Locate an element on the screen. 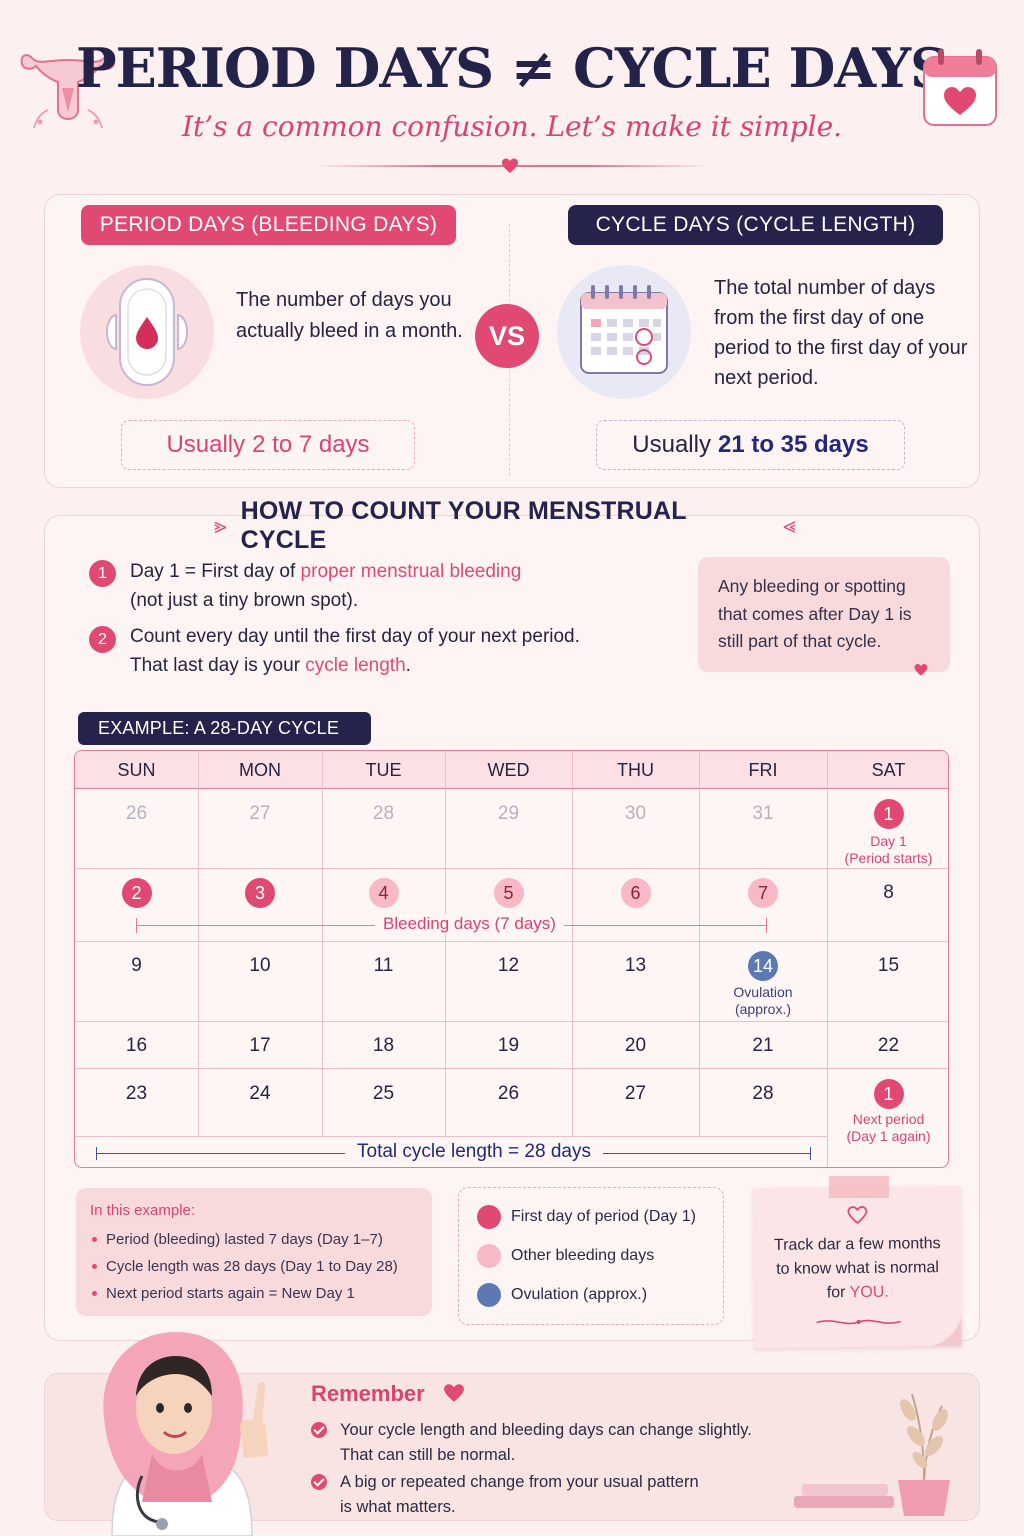  remember-title: Remember is located at coordinates (389, 1394).